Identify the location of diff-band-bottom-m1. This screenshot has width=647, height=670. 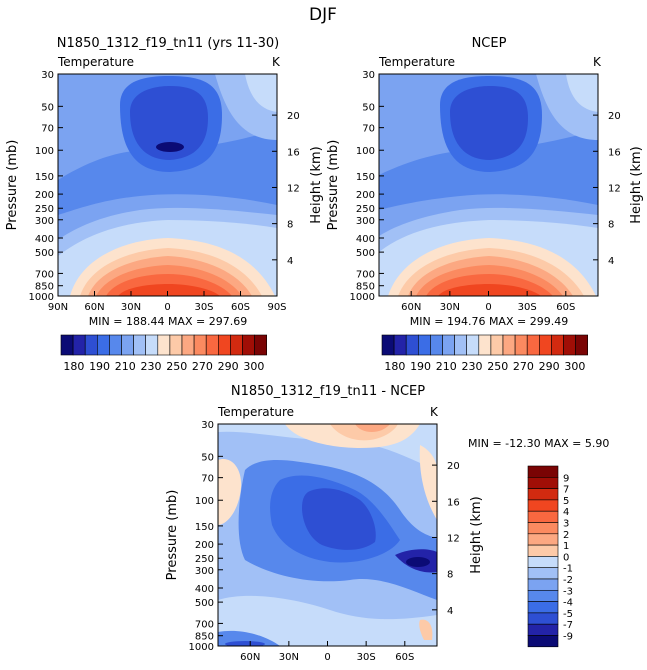
(327, 620).